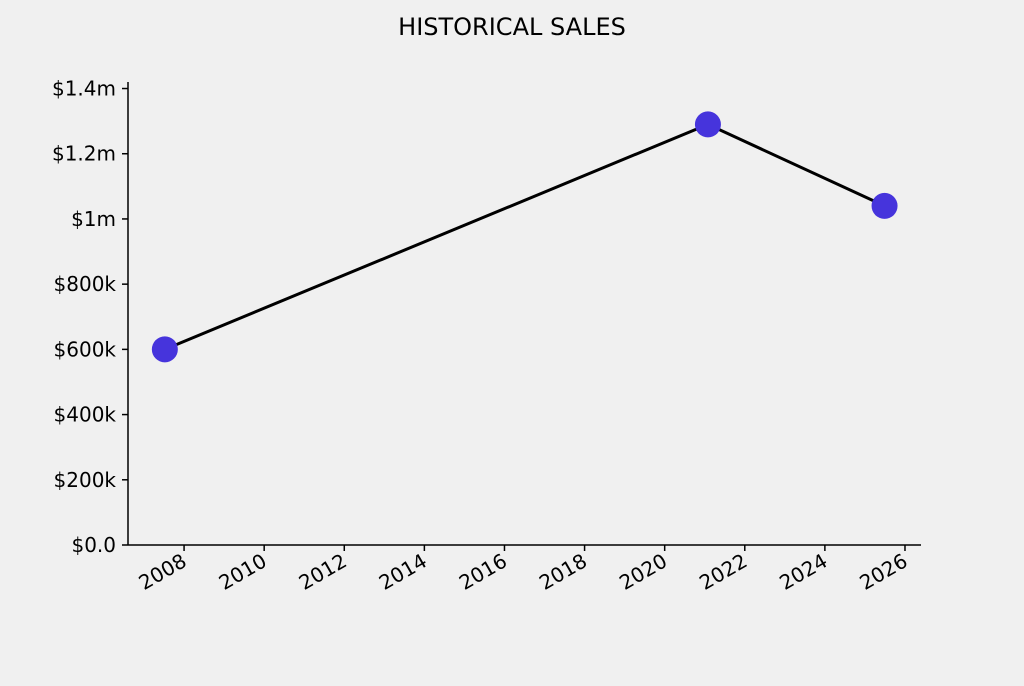 This screenshot has height=686, width=1024. Describe the element at coordinates (85, 415) in the screenshot. I see `y-tick-label: $400k` at that location.